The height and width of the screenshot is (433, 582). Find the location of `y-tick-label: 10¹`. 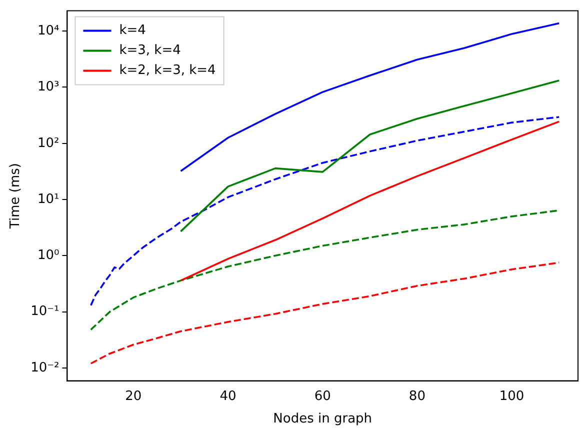

y-tick-label: 10¹ is located at coordinates (48, 199).